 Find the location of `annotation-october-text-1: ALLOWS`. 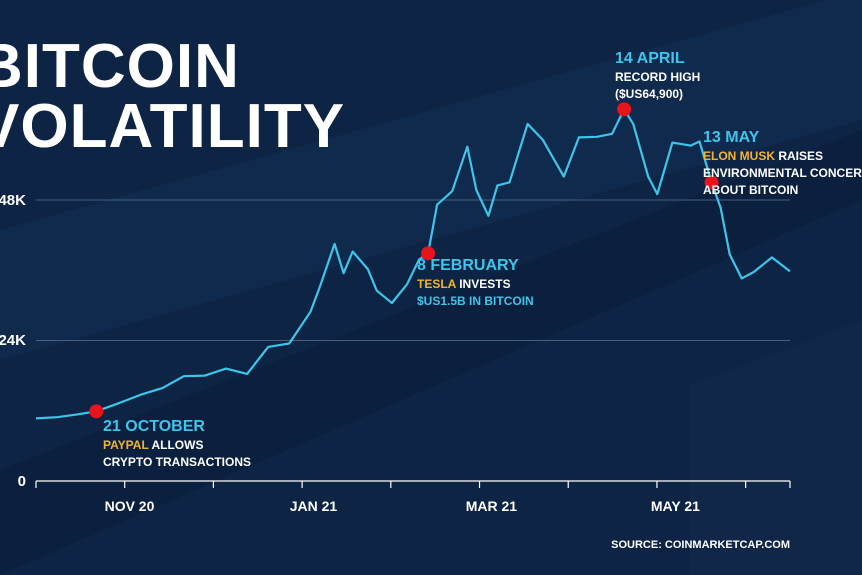

annotation-october-text-1: ALLOWS is located at coordinates (176, 445).